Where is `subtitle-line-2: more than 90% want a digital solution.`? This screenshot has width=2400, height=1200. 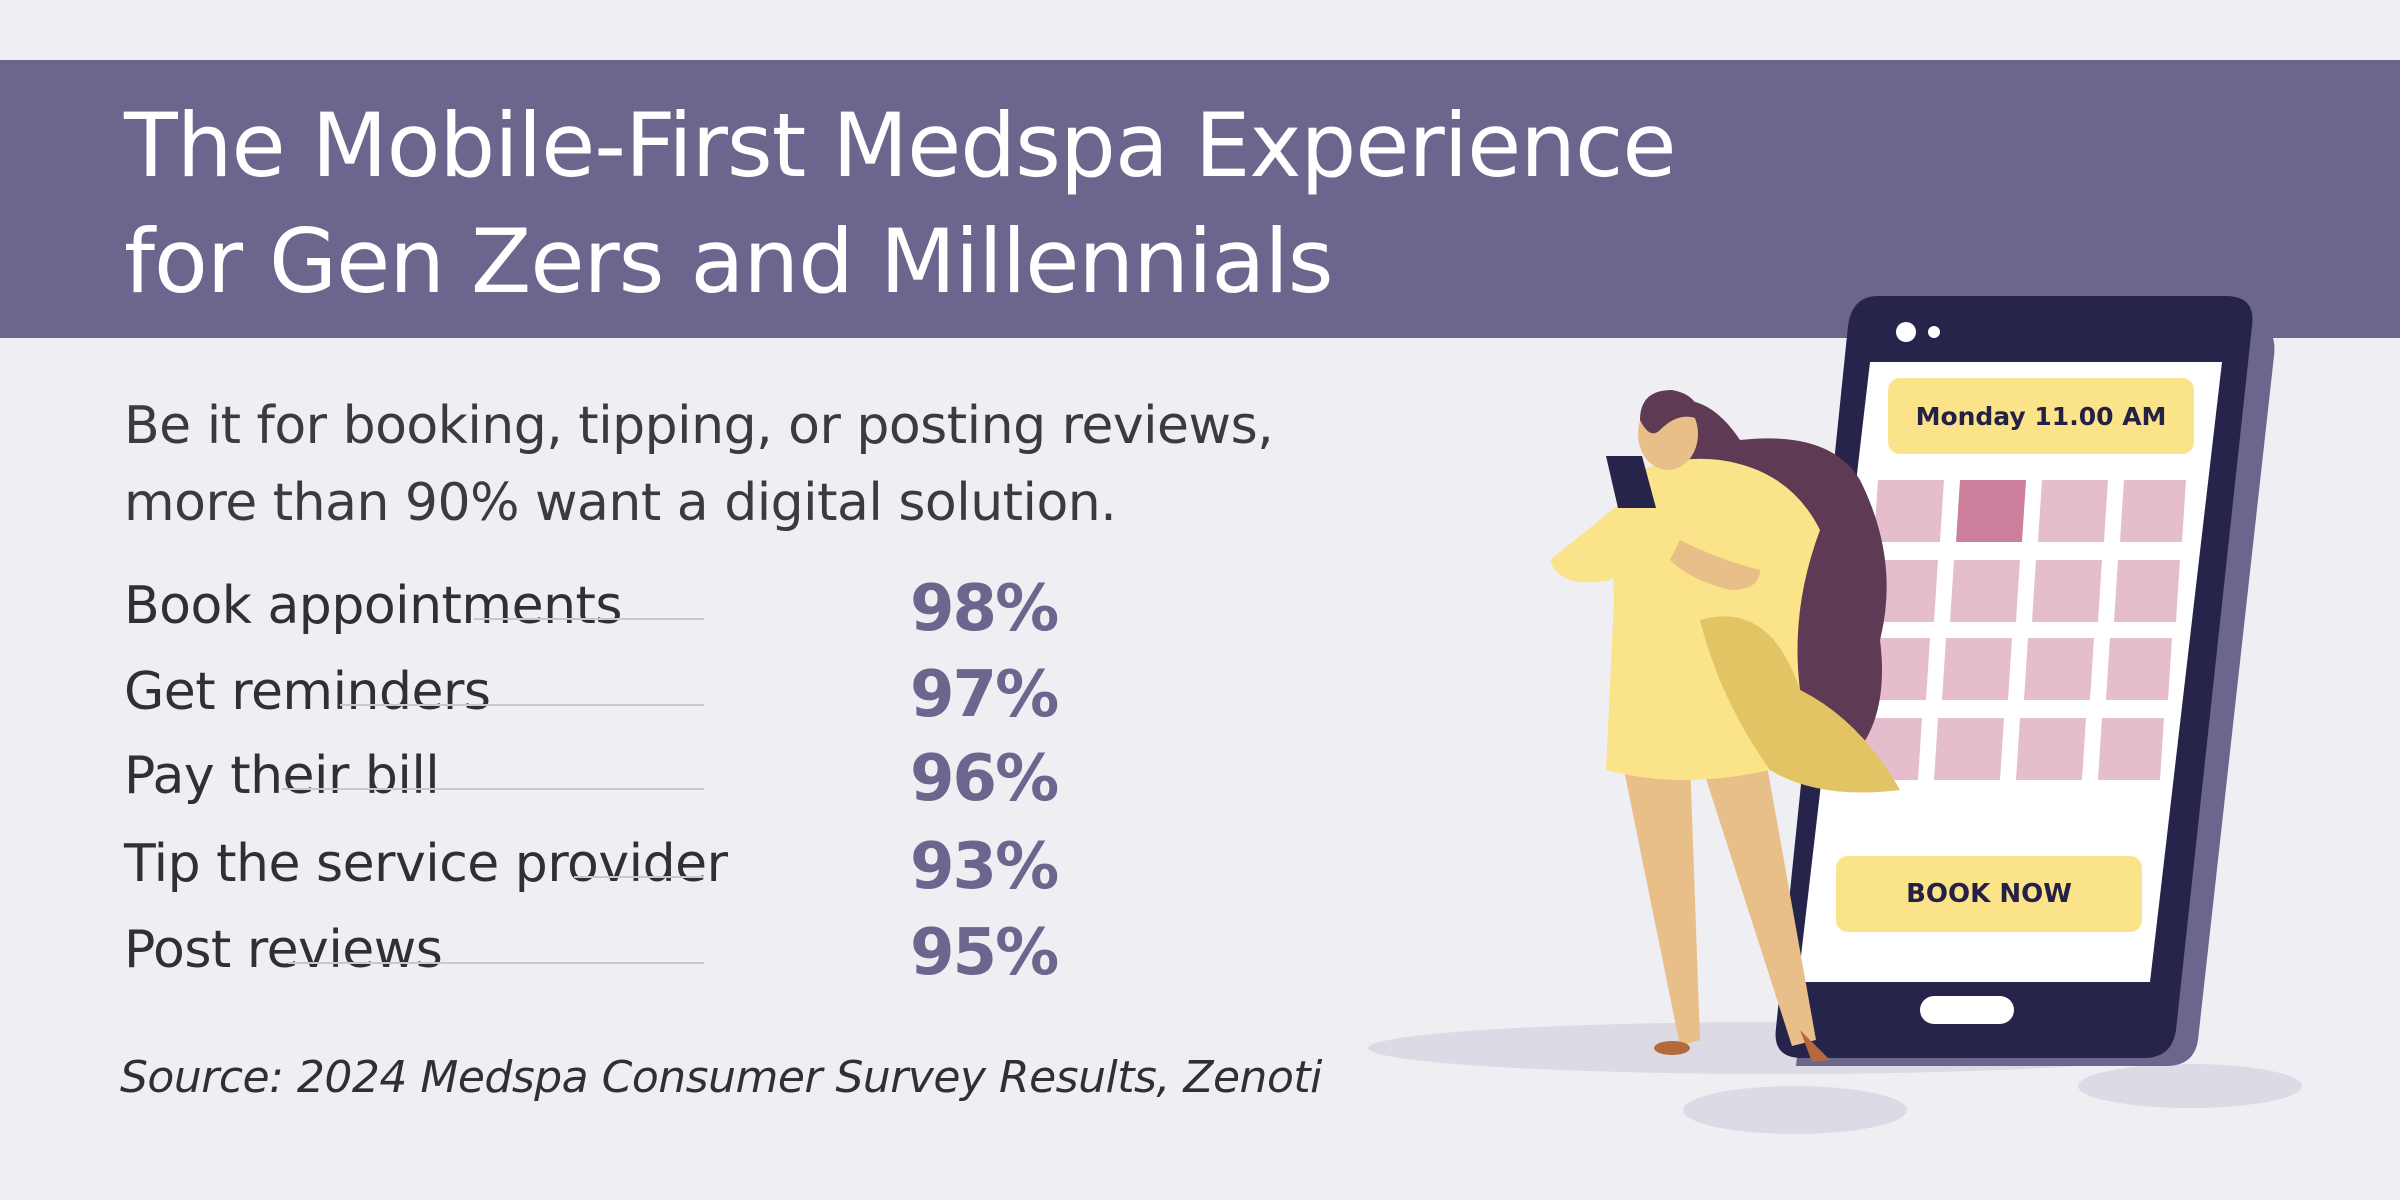 subtitle-line-2: more than 90% want a digital solution. is located at coordinates (620, 503).